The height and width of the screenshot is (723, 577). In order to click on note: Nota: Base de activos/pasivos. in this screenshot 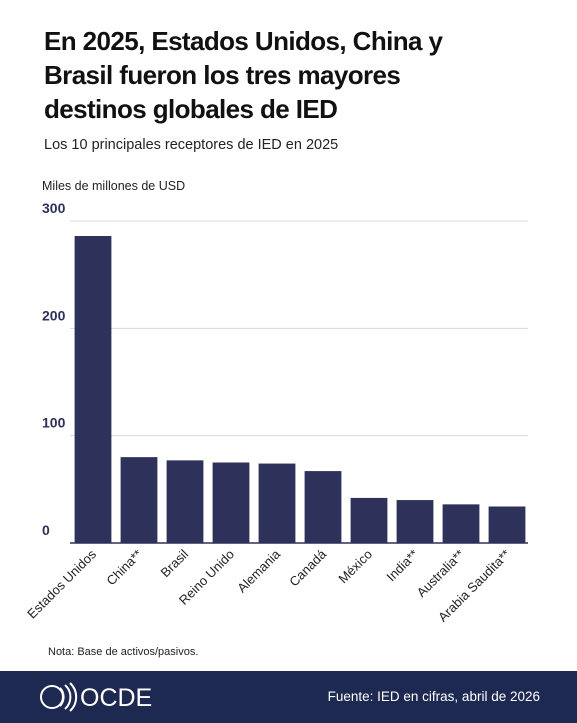, I will do `click(123, 652)`.